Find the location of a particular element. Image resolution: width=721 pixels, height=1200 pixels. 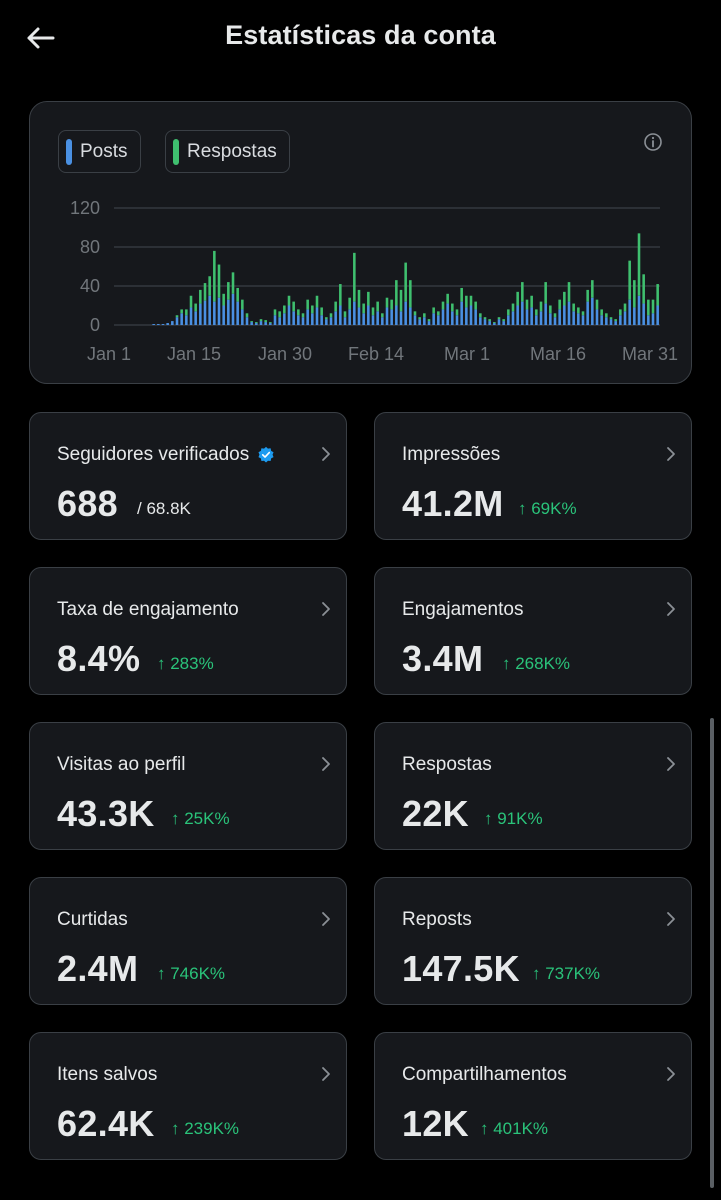

stat-card-0: Seguidores verificados 688 / 68.8K is located at coordinates (188, 476).